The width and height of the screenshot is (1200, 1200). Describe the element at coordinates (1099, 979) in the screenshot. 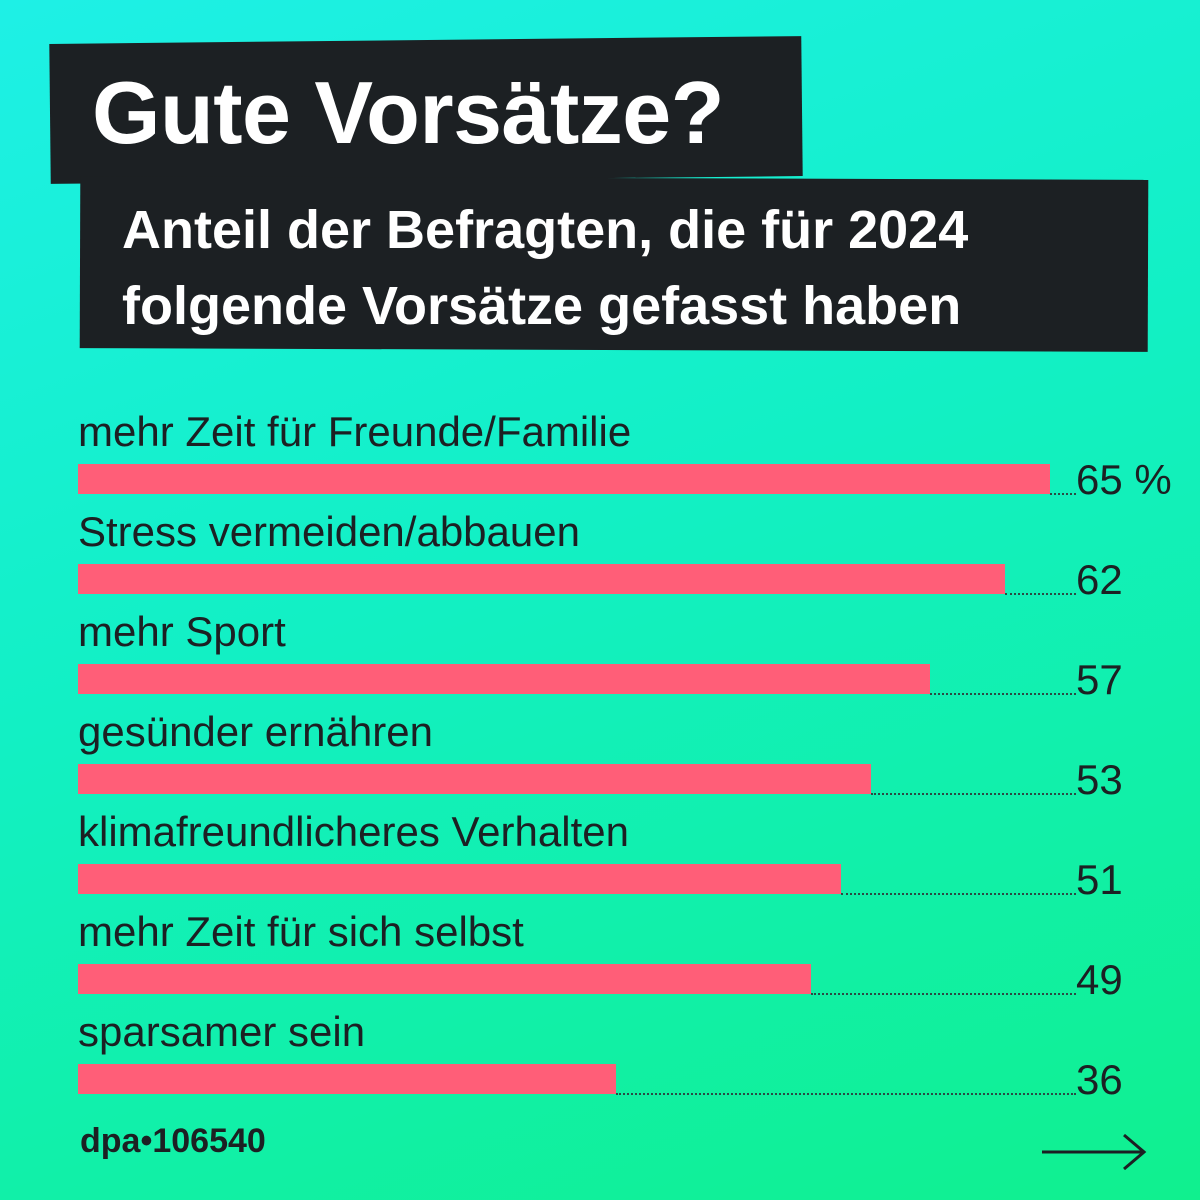

I see `value-label: 49` at that location.